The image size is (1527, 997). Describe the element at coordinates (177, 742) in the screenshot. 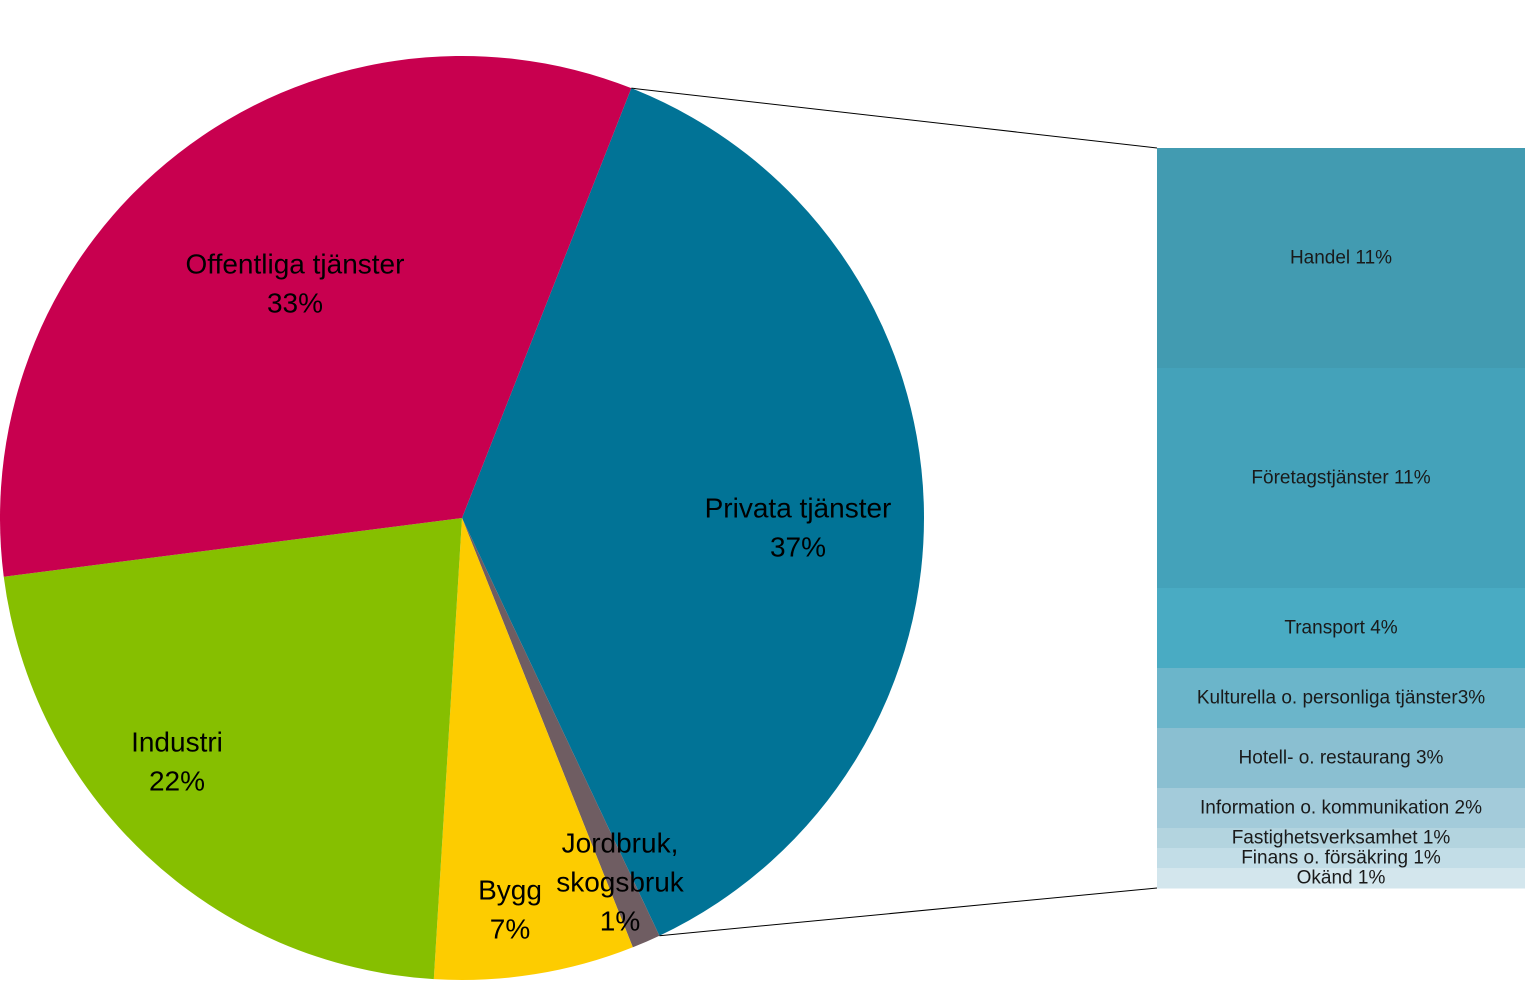

I see `pie-slice-label-3-line-0: Industri` at that location.